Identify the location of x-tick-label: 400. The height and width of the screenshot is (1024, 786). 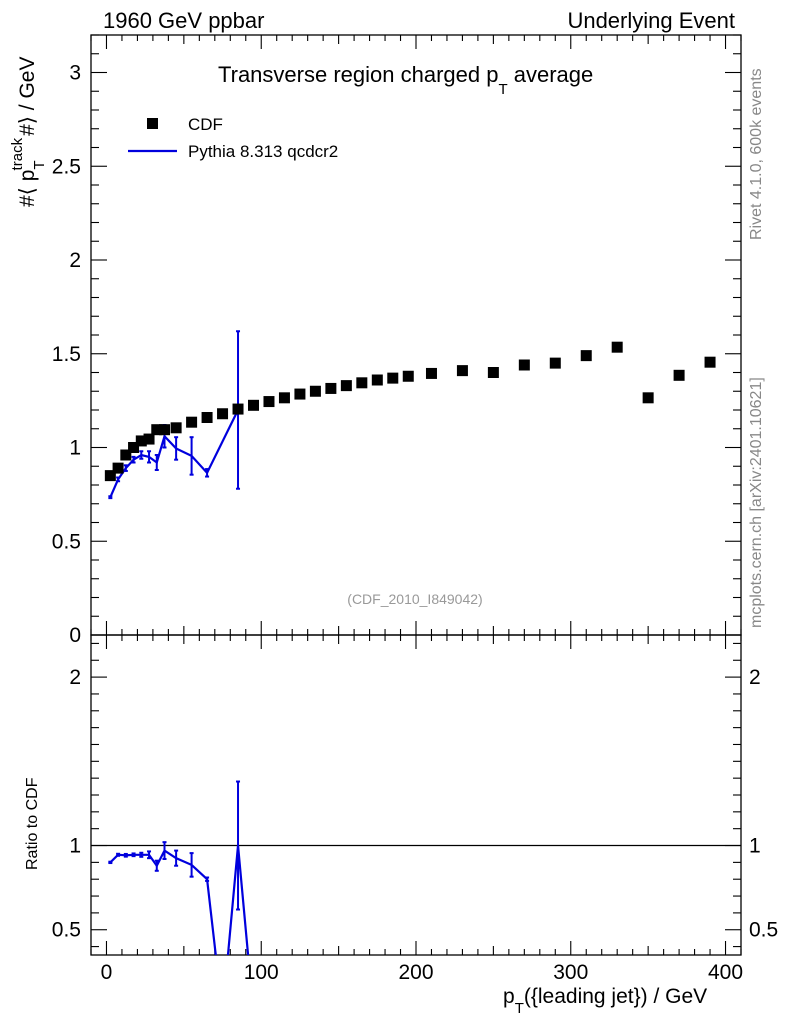
(725, 972).